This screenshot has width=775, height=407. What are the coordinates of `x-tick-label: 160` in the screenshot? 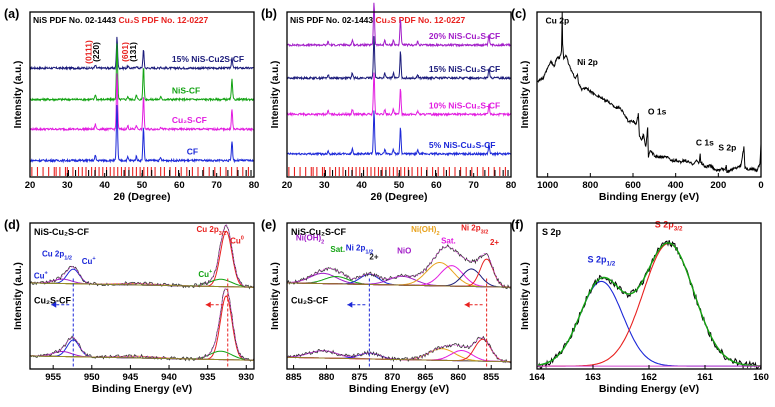 It's located at (761, 377).